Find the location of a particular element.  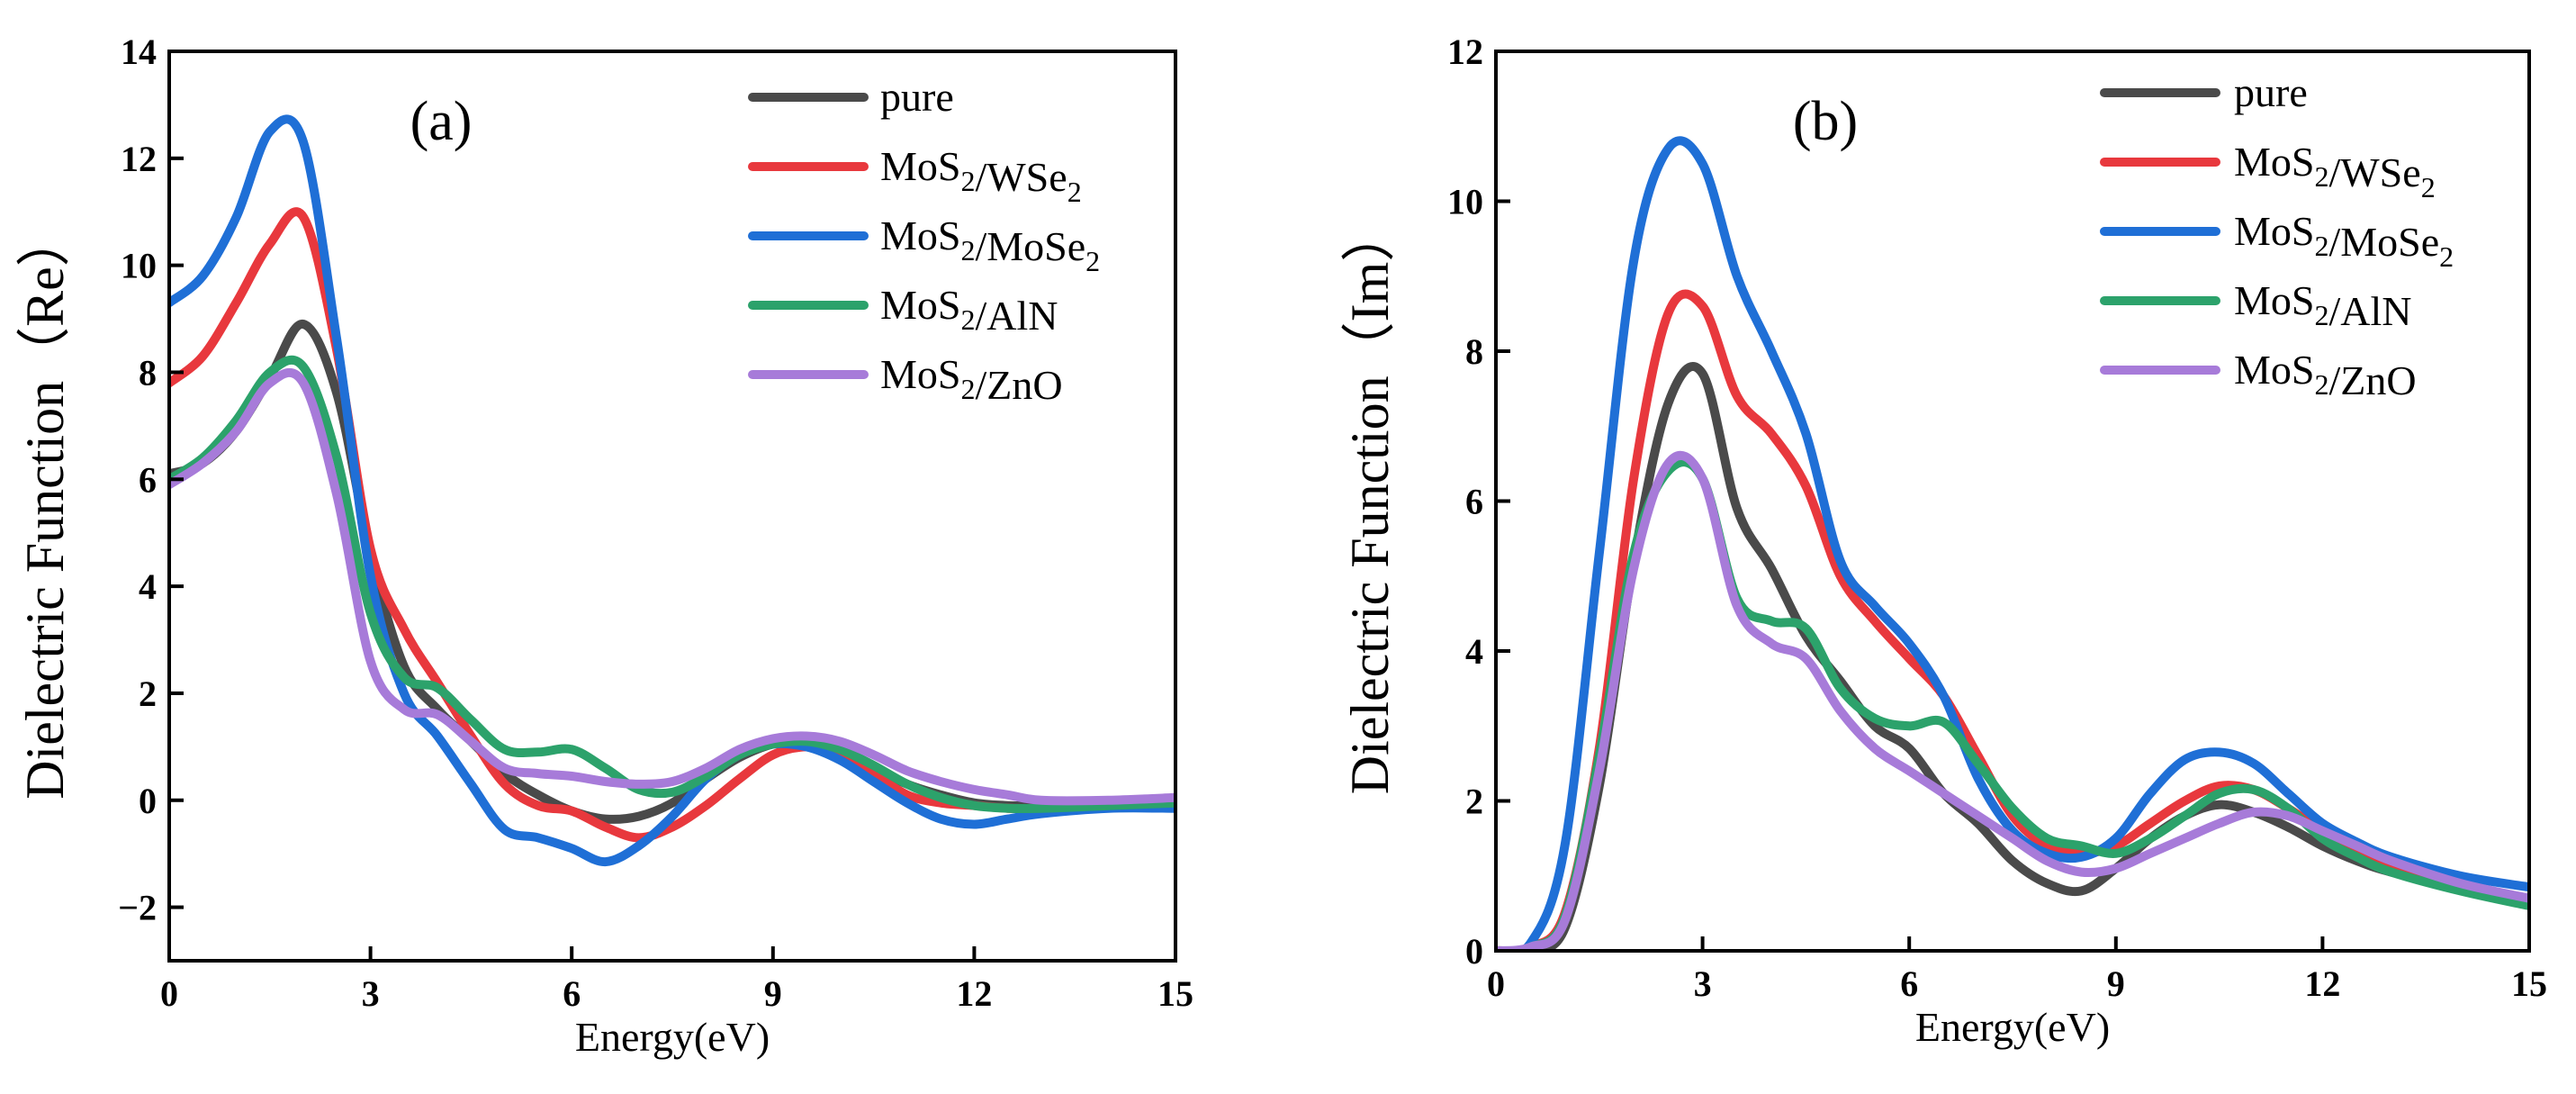

y-tick-label: 14 is located at coordinates (139, 52).